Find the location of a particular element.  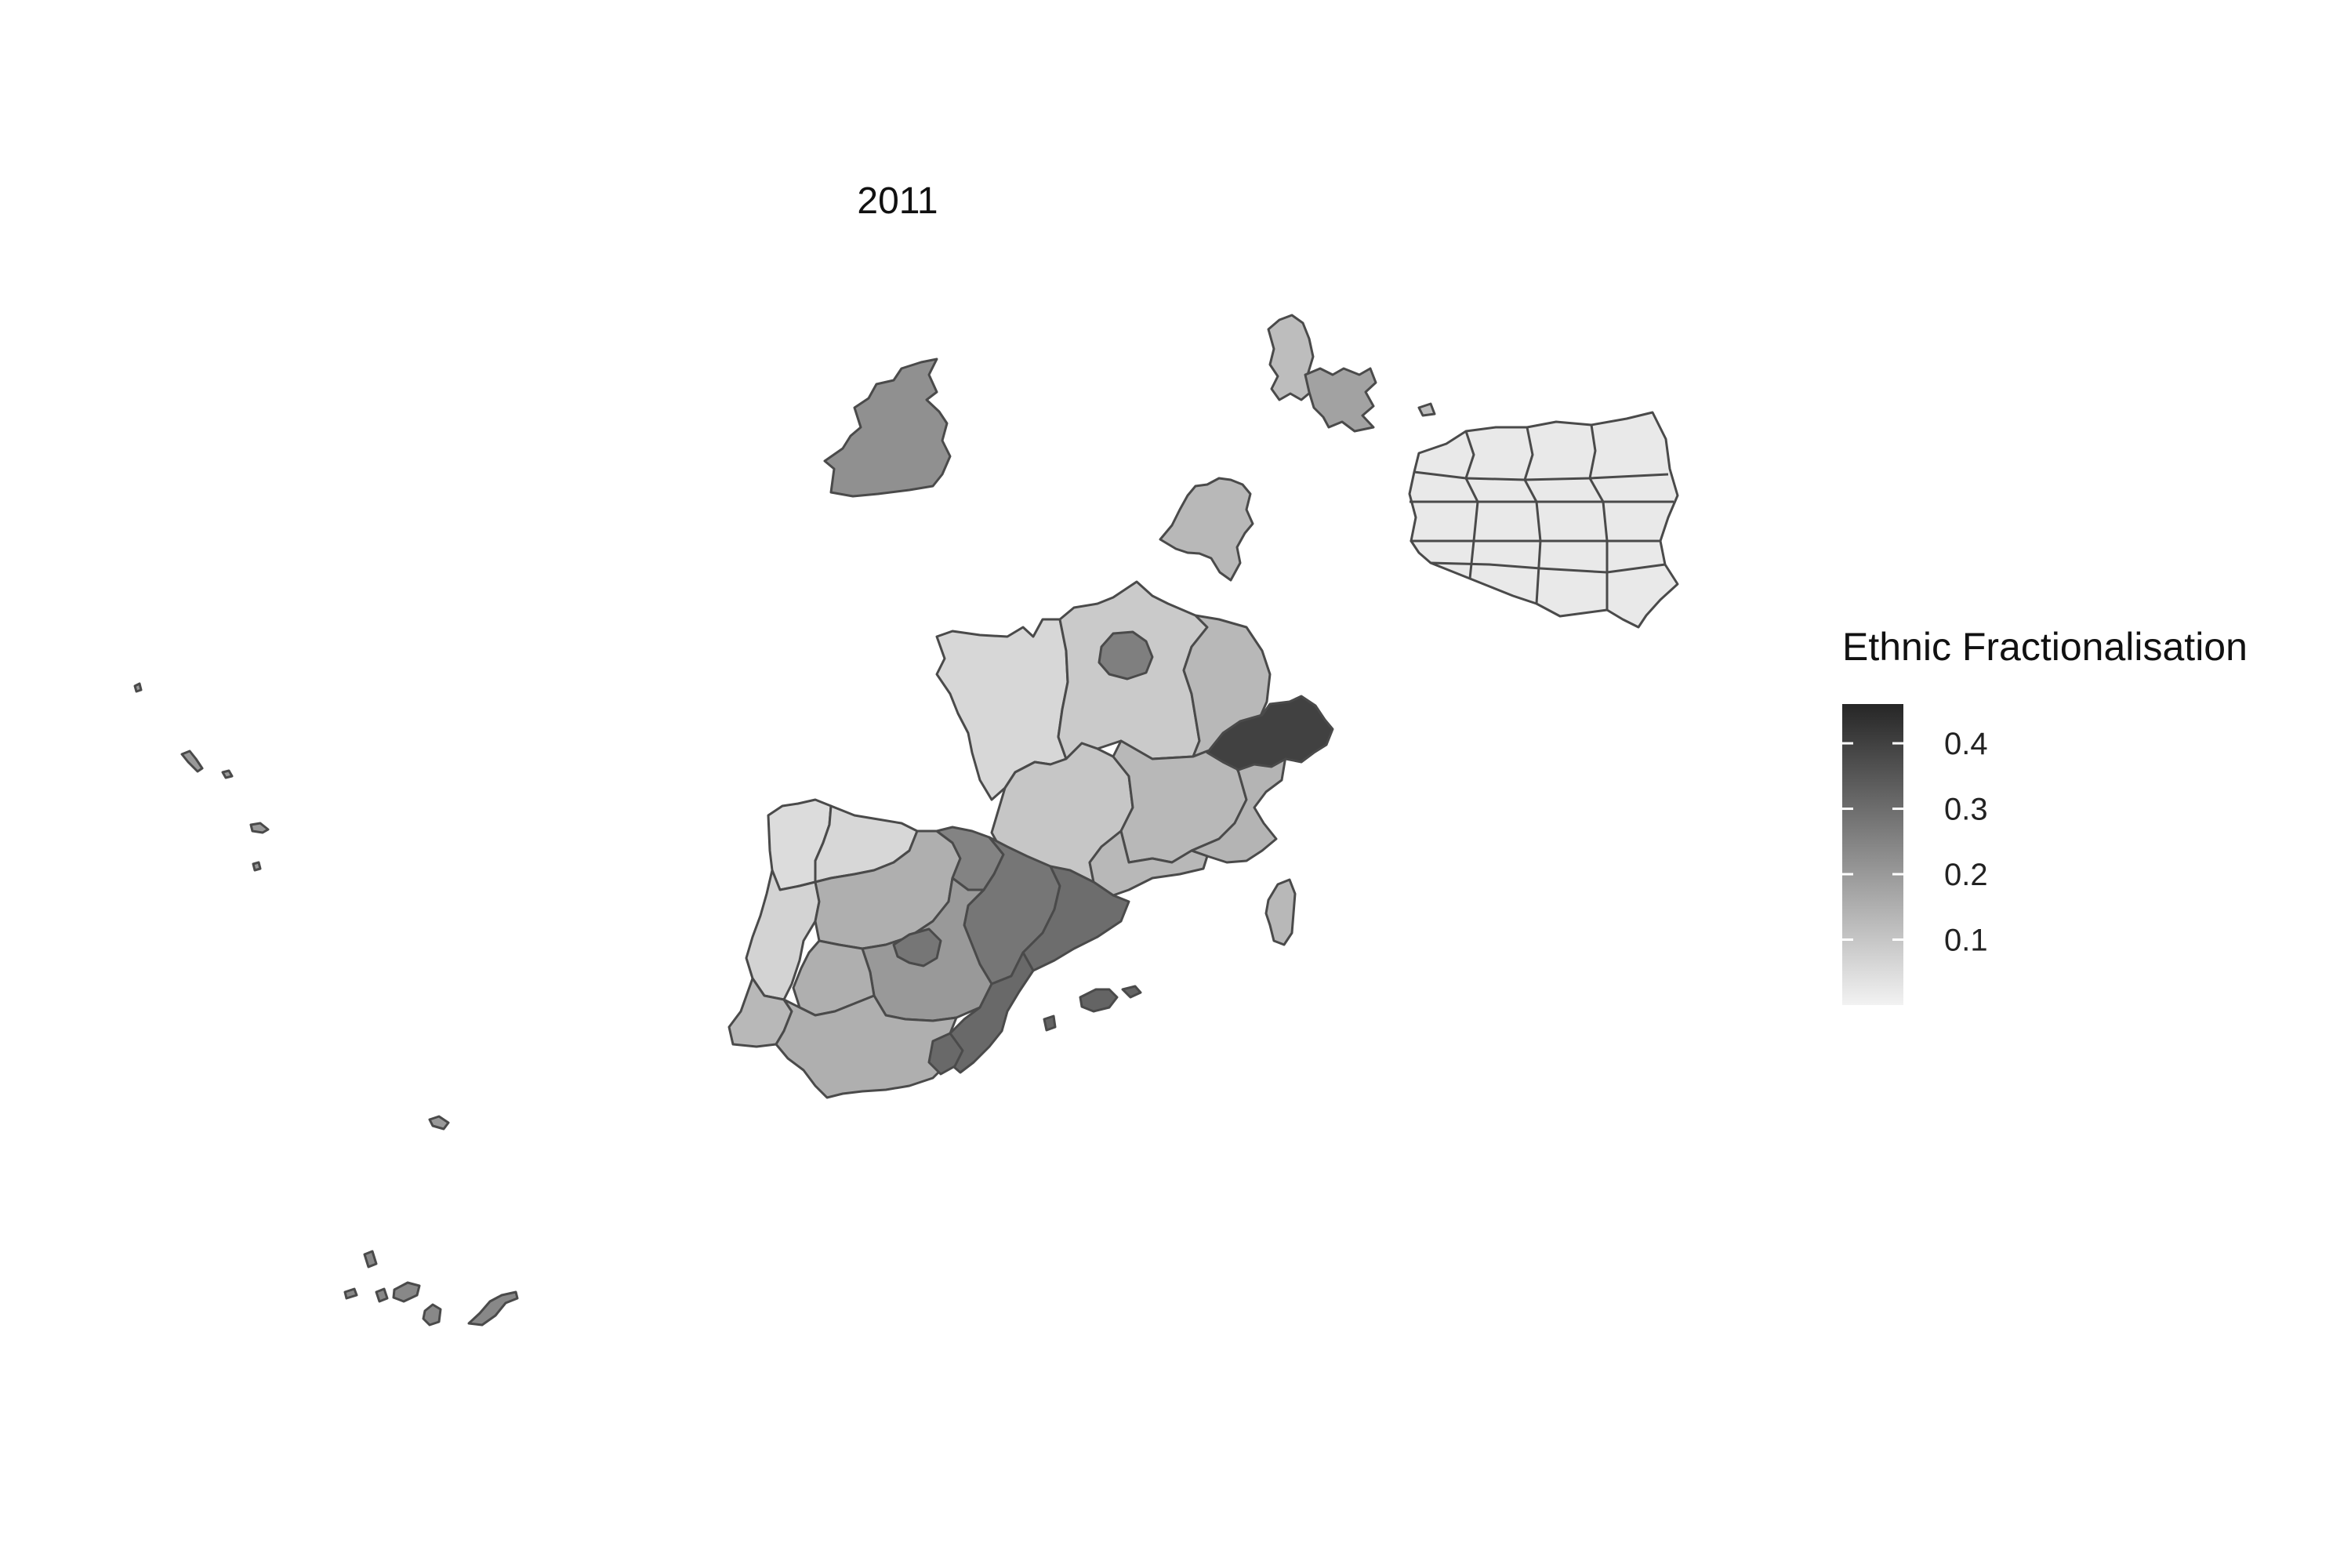

poland-internal-borders is located at coordinates (1542, 517).